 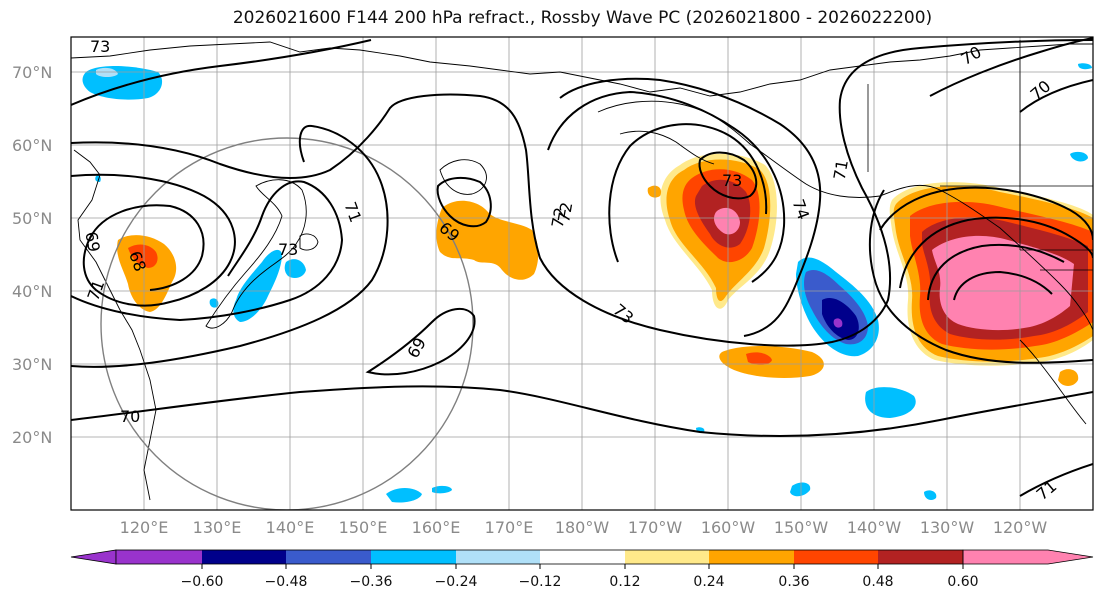 I want to click on lon-label: 120°E, so click(x=144, y=527).